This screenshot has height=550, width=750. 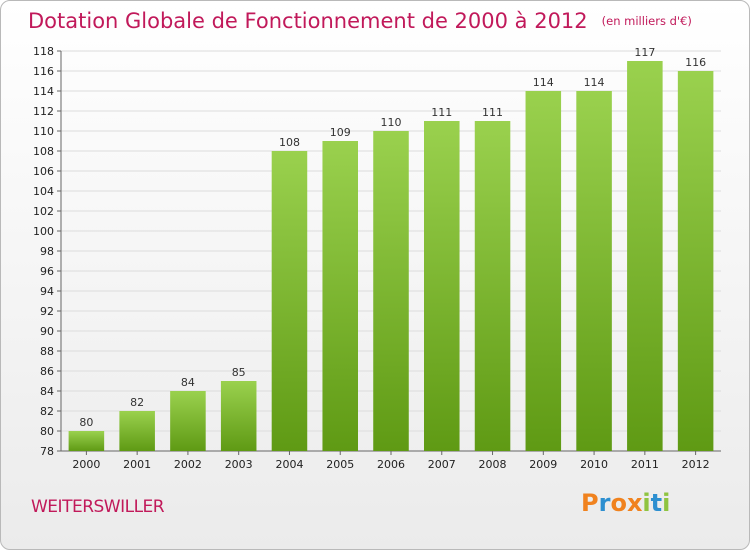 I want to click on data-label: 85, so click(x=239, y=372).